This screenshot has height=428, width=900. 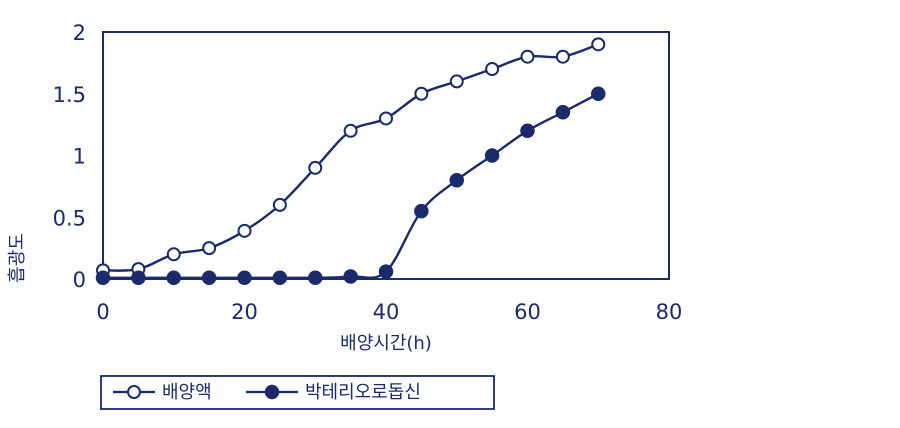 I want to click on y-tick-label: 0, so click(x=79, y=280).